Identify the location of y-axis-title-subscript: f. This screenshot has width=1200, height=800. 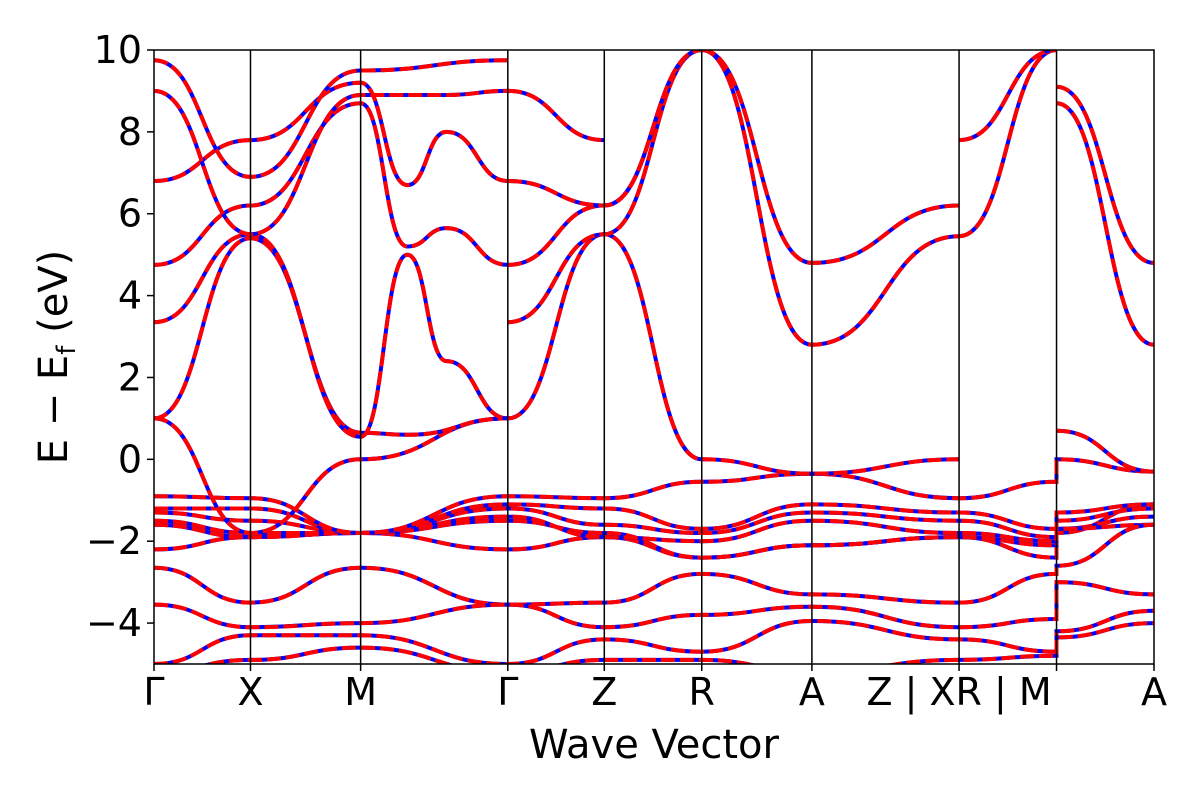
(67, 350).